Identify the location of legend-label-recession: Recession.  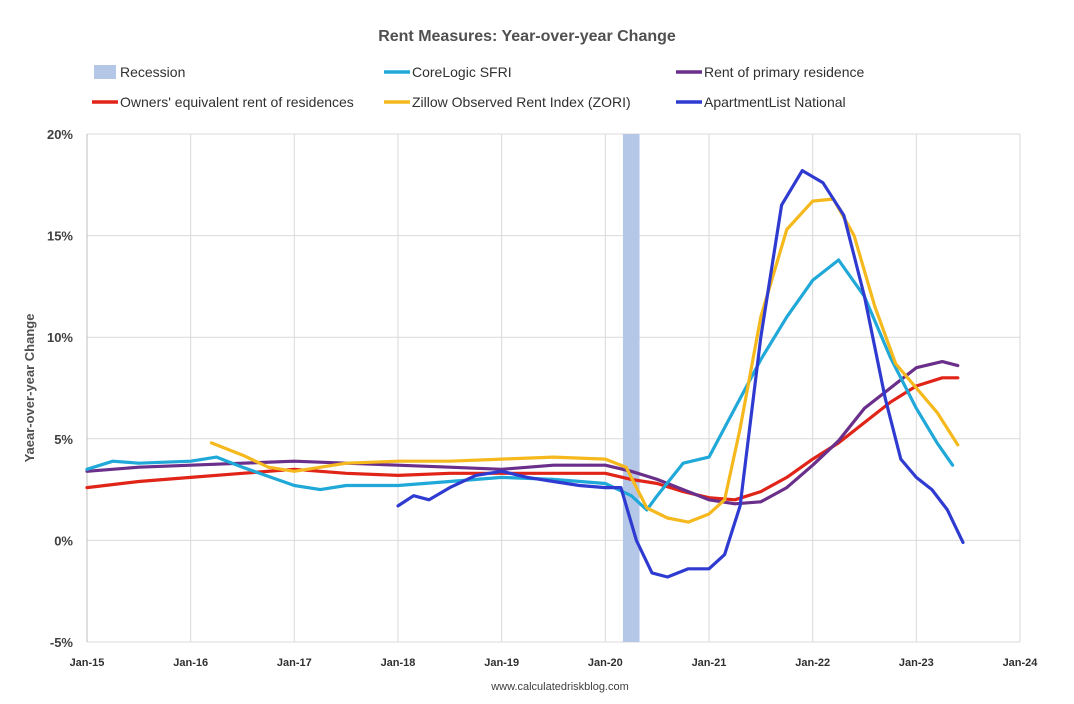
(152, 72).